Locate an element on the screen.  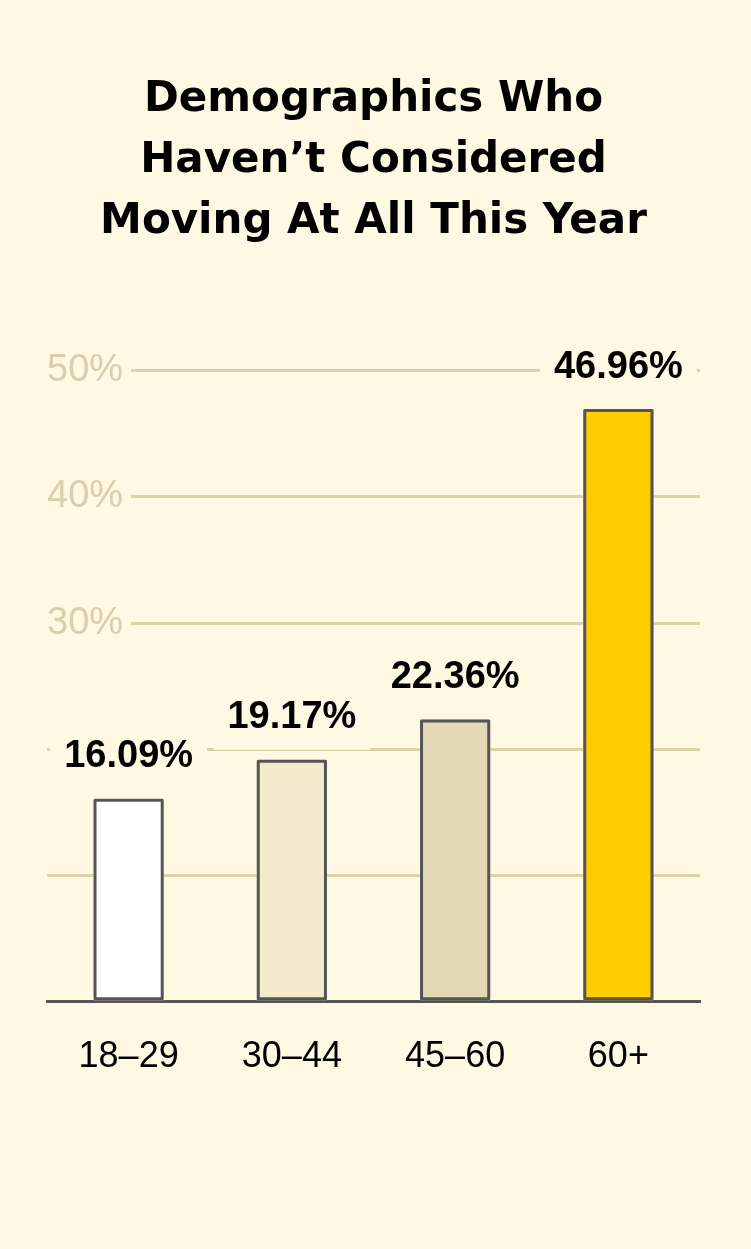
x-tick-label: 45–60 is located at coordinates (455, 1055).